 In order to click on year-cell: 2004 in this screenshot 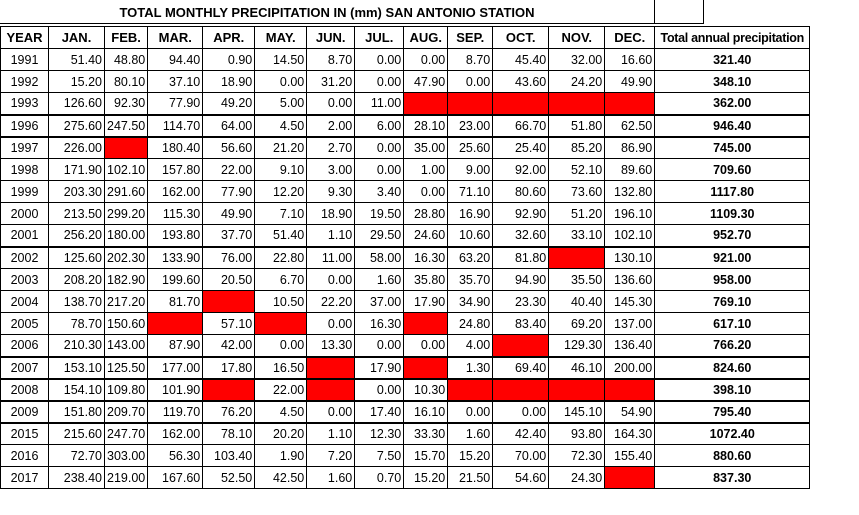, I will do `click(24, 301)`.